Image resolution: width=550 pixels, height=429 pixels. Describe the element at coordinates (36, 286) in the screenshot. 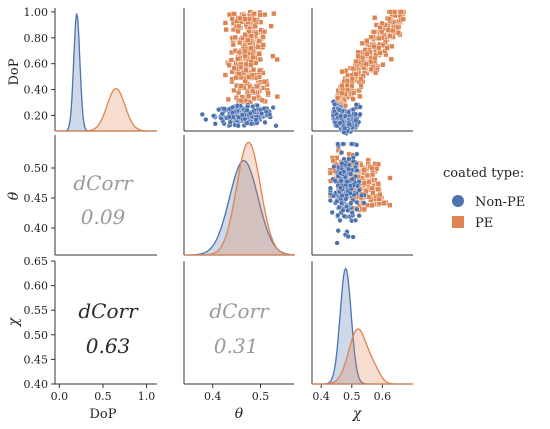

I see `y-tick-label: 0.60` at that location.